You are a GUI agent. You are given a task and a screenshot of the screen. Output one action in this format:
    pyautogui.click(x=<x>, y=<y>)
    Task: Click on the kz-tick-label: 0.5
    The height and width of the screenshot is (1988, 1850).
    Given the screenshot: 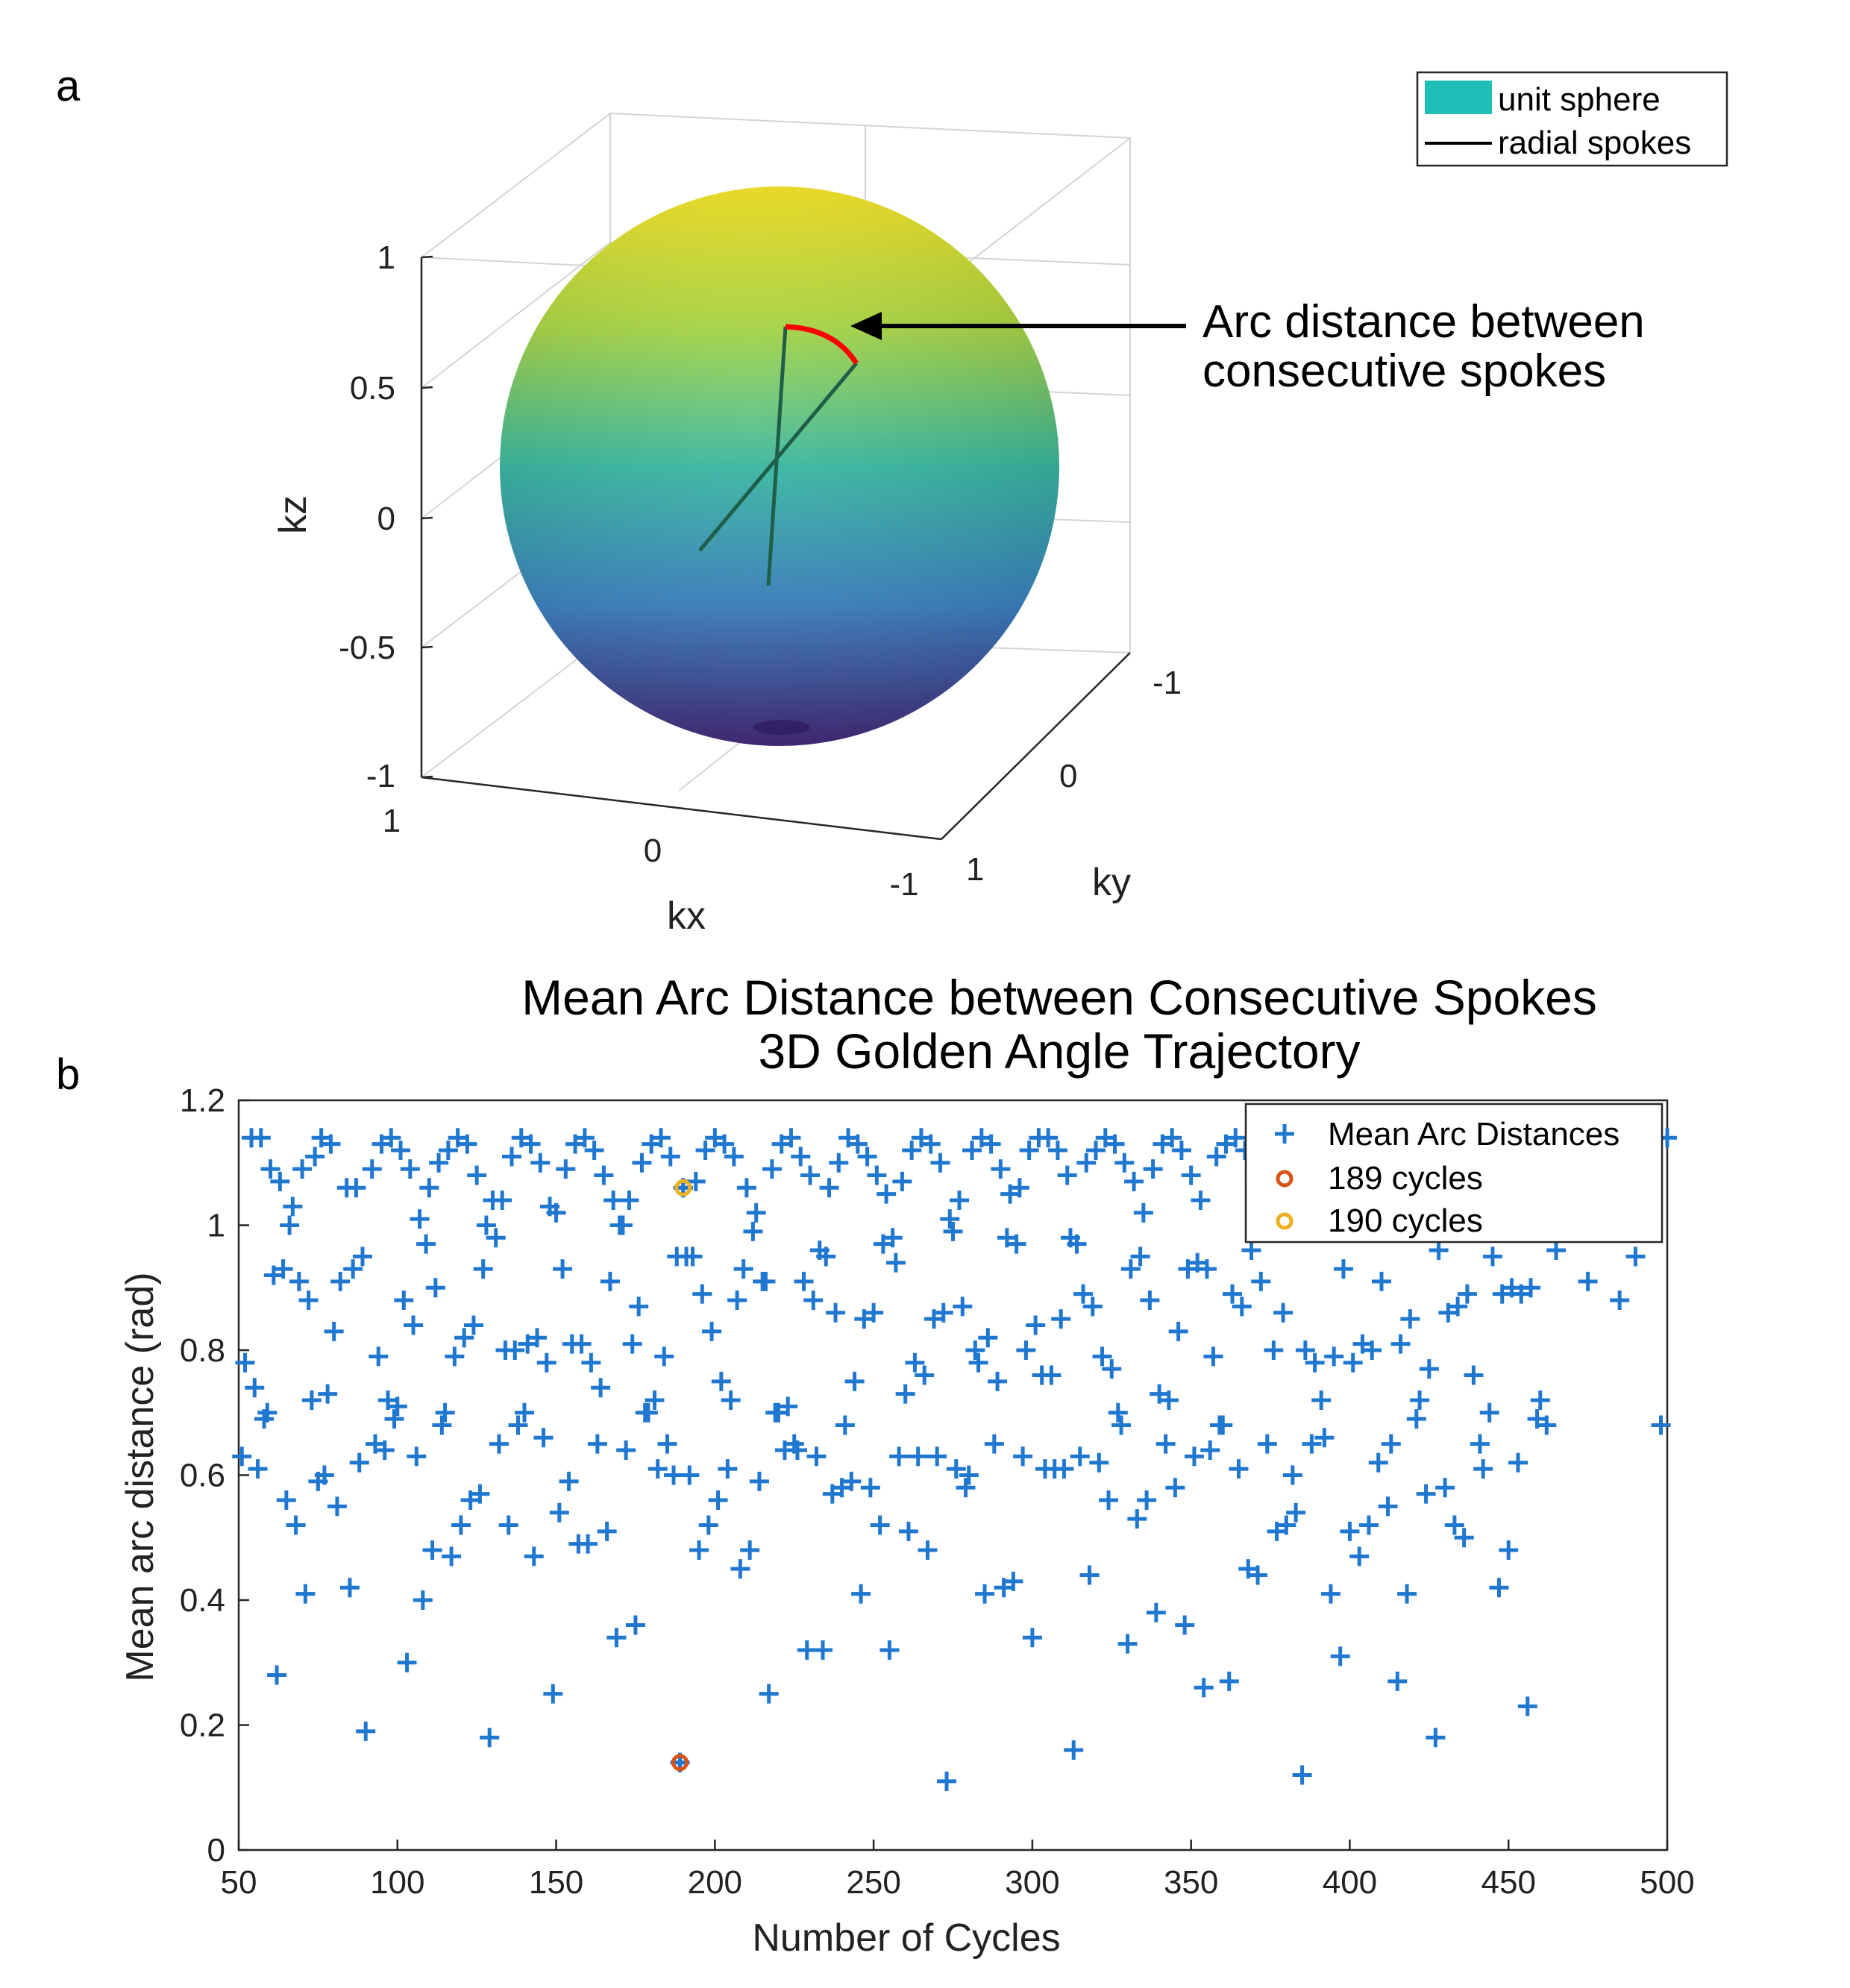 What is the action you would take?
    pyautogui.click(x=372, y=388)
    